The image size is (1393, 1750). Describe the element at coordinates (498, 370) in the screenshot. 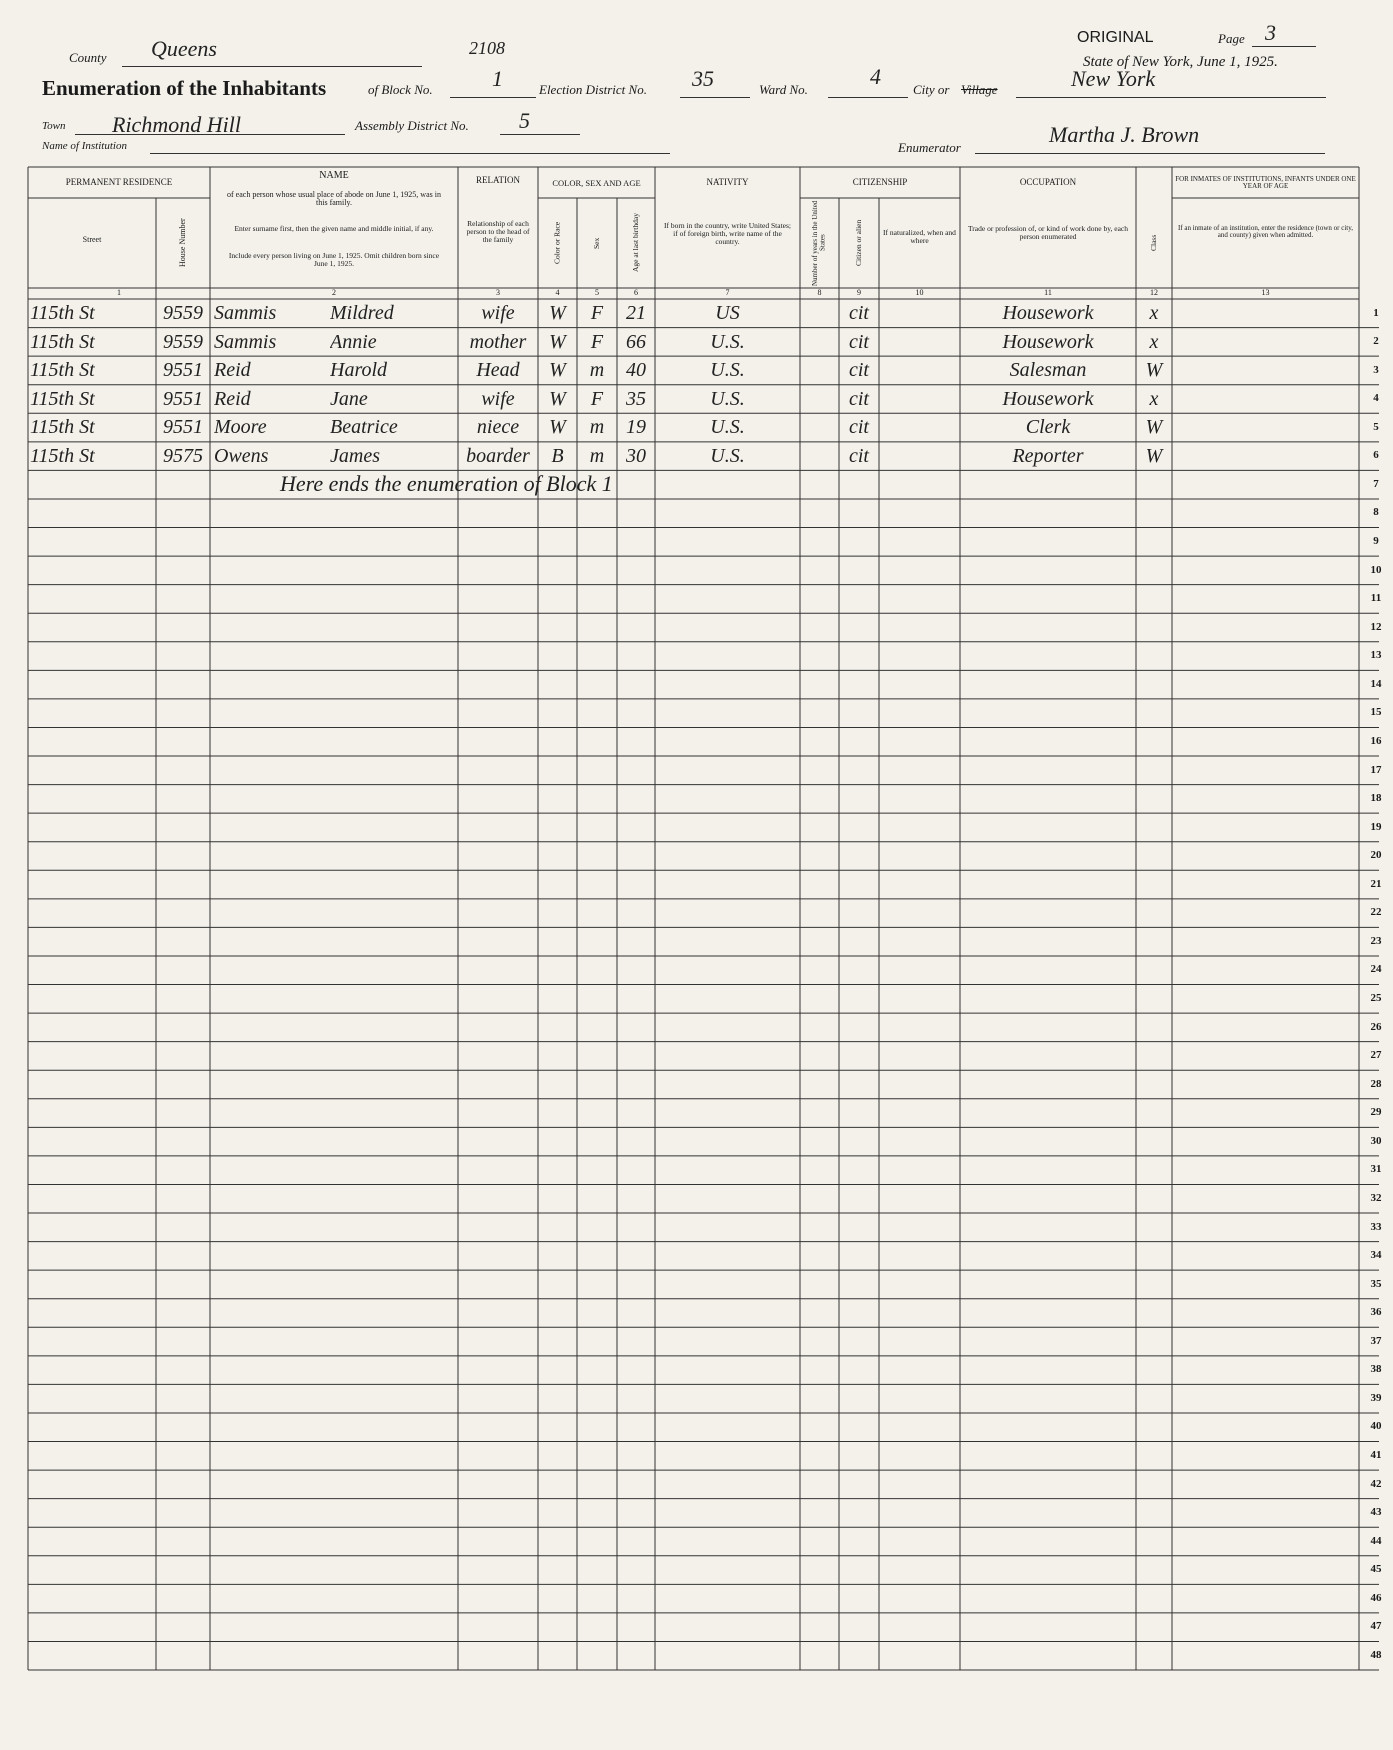

I see `entry-relation: Head` at that location.